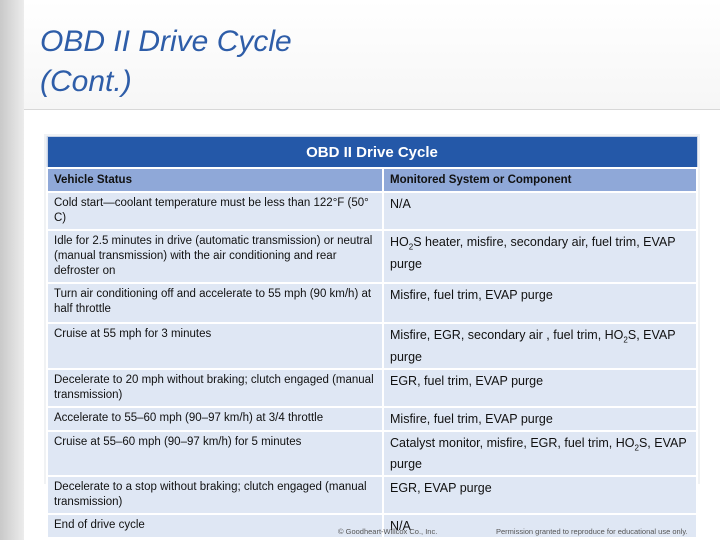 The width and height of the screenshot is (720, 540). I want to click on left-decorative-band, so click(12, 270).